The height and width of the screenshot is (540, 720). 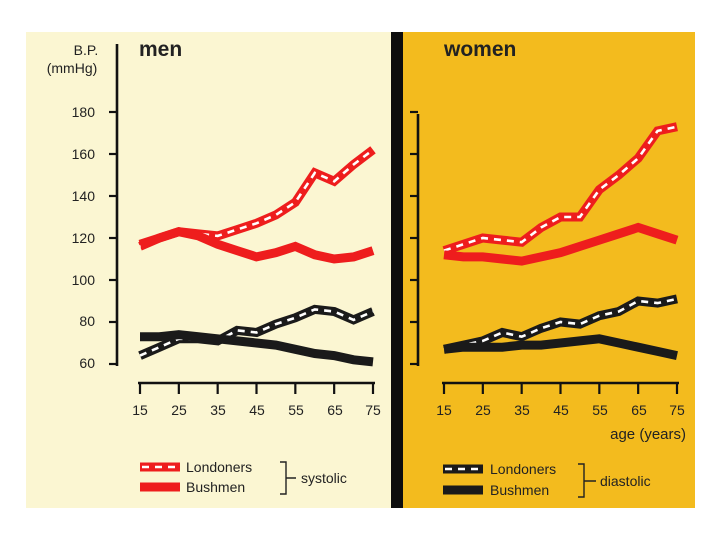 What do you see at coordinates (519, 490) in the screenshot?
I see `legend-label-bushmen-diastolic: Bushmen` at bounding box center [519, 490].